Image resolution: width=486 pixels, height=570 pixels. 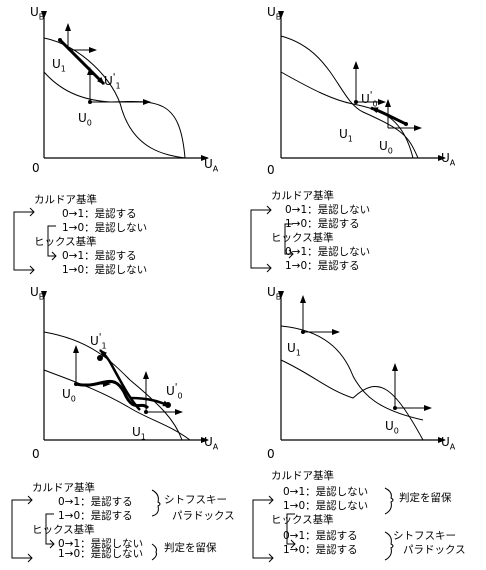 What do you see at coordinates (65, 242) in the screenshot?
I see `hicks-title-1: ヒックス基準` at bounding box center [65, 242].